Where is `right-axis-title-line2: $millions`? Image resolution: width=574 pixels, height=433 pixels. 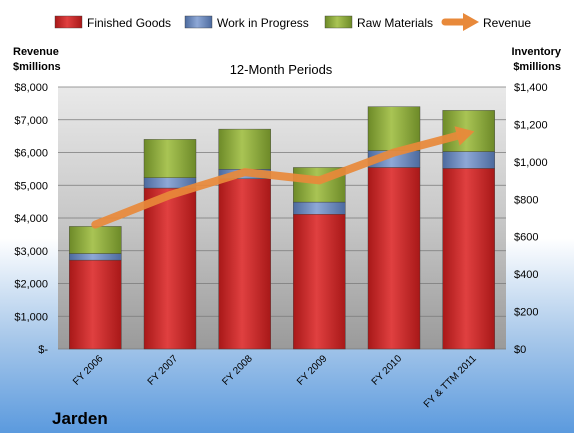 right-axis-title-line2: $millions is located at coordinates (537, 67).